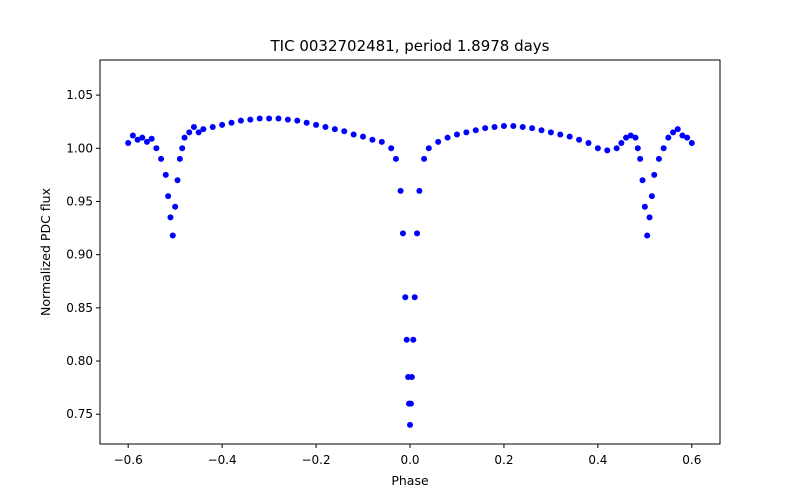 Image resolution: width=800 pixels, height=500 pixels. What do you see at coordinates (128, 460) in the screenshot?
I see `x-tick-label: −0.6` at bounding box center [128, 460].